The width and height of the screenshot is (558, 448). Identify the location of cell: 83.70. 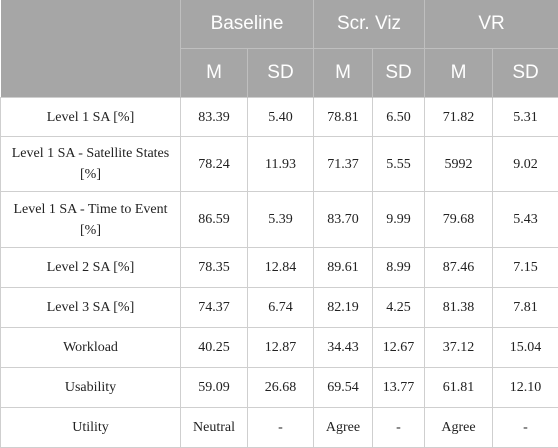
(343, 220).